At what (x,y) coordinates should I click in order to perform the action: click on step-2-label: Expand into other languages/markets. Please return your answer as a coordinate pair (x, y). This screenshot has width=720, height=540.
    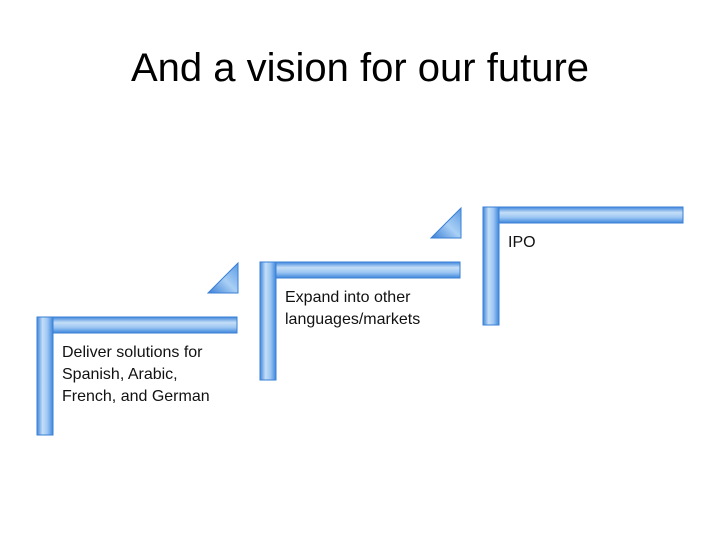
    Looking at the image, I should click on (353, 308).